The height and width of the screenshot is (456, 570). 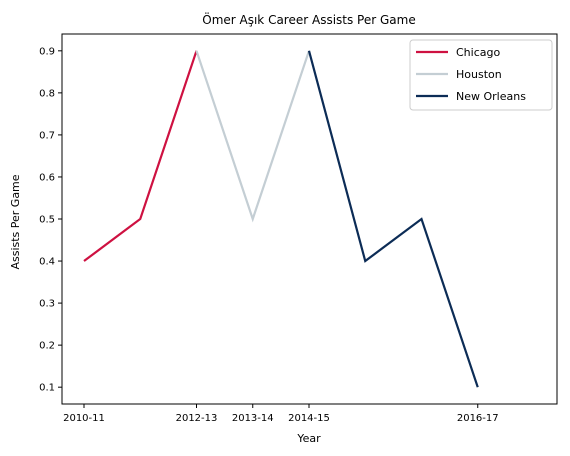 What do you see at coordinates (47, 346) in the screenshot?
I see `y-tick-label: 0.2` at bounding box center [47, 346].